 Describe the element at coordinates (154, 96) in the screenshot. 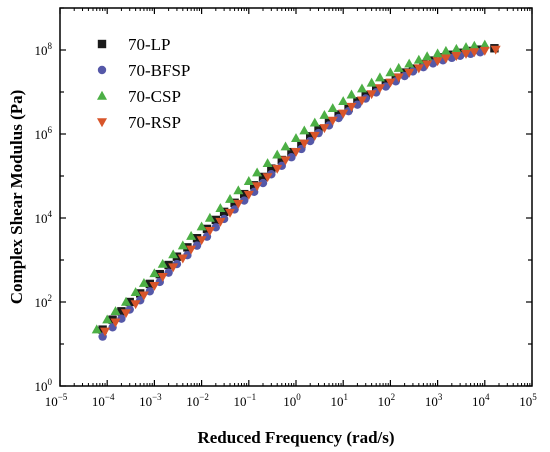

I see `legend-label: 70-CSP` at that location.